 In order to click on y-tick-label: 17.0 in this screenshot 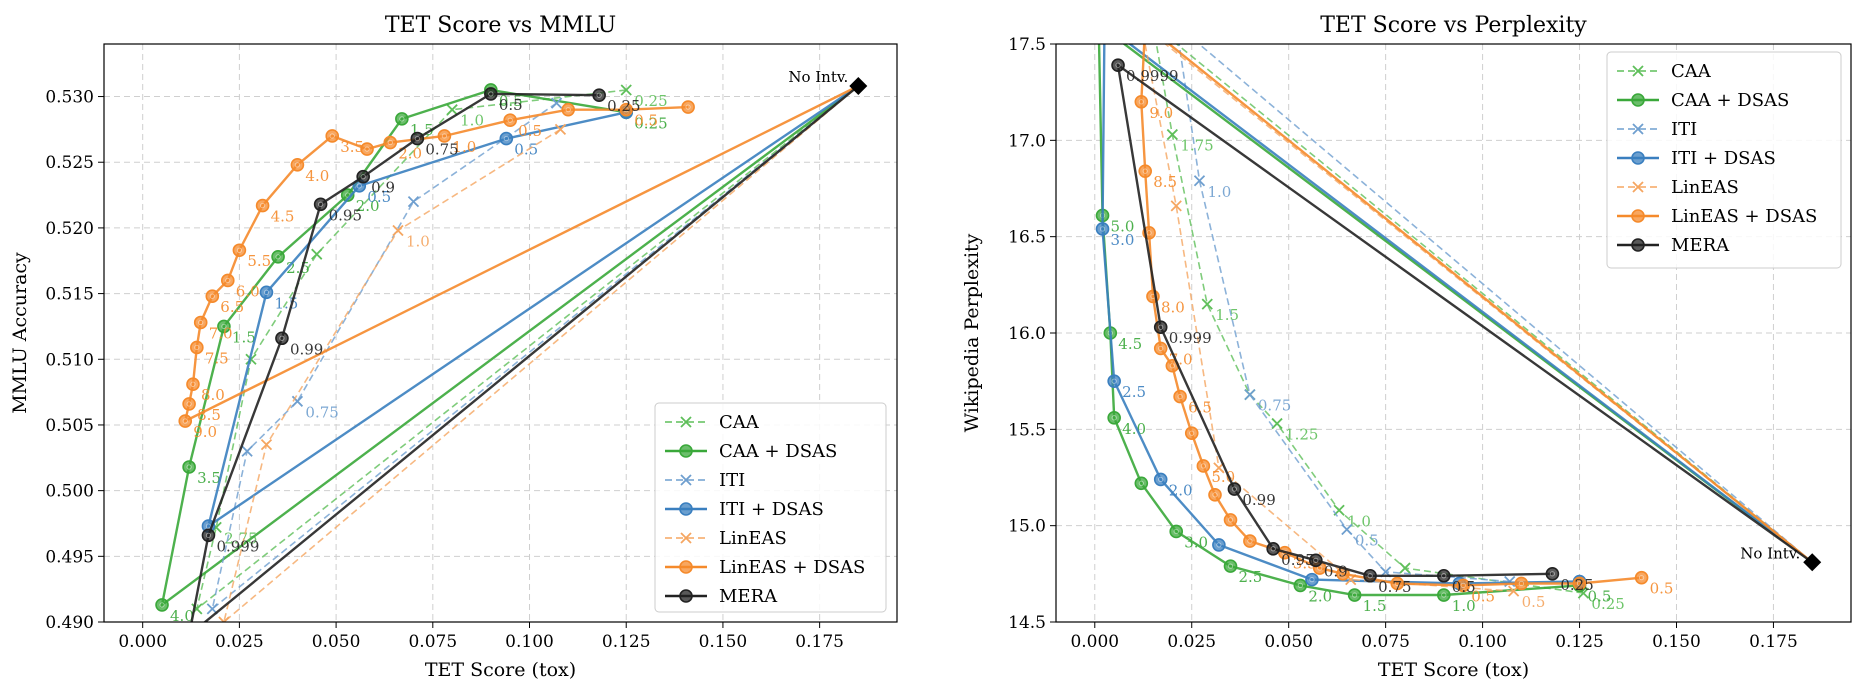, I will do `click(1027, 141)`.